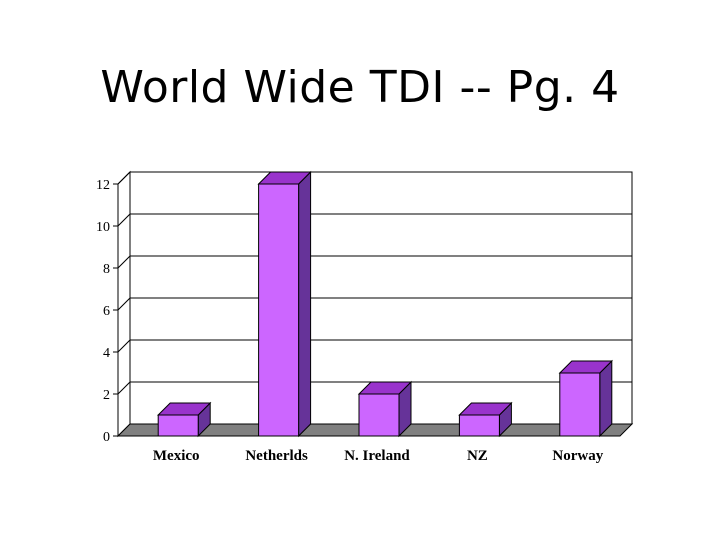 This screenshot has width=720, height=540. Describe the element at coordinates (103, 185) in the screenshot. I see `y-tick-label: 12` at that location.